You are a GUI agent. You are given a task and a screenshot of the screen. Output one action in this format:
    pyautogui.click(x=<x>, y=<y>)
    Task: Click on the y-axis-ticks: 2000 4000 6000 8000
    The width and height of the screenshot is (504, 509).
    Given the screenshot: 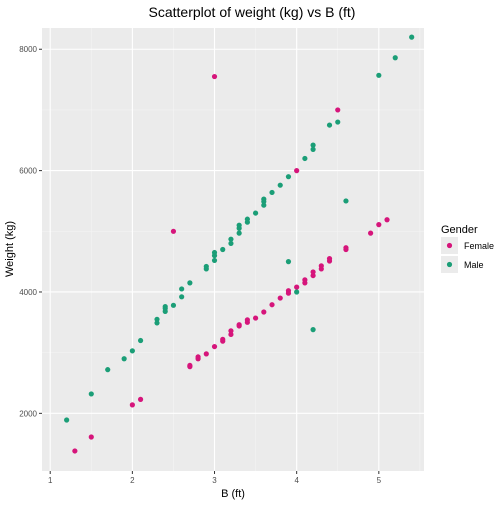 What is the action you would take?
    pyautogui.click(x=30, y=231)
    